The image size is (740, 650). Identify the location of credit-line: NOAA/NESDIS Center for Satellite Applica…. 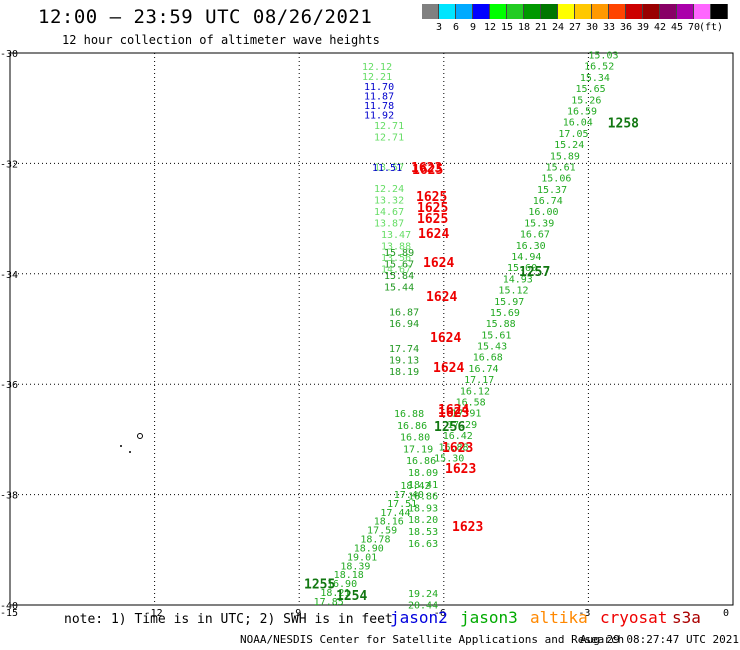
(432, 639).